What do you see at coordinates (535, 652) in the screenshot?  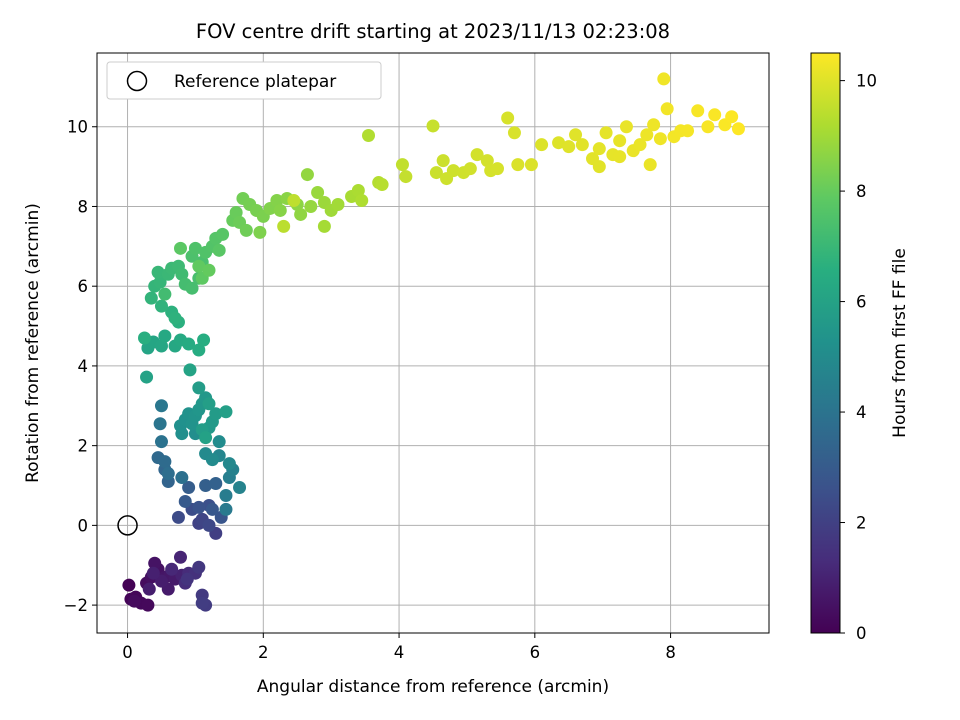 I see `x-tick-label: 6` at bounding box center [535, 652].